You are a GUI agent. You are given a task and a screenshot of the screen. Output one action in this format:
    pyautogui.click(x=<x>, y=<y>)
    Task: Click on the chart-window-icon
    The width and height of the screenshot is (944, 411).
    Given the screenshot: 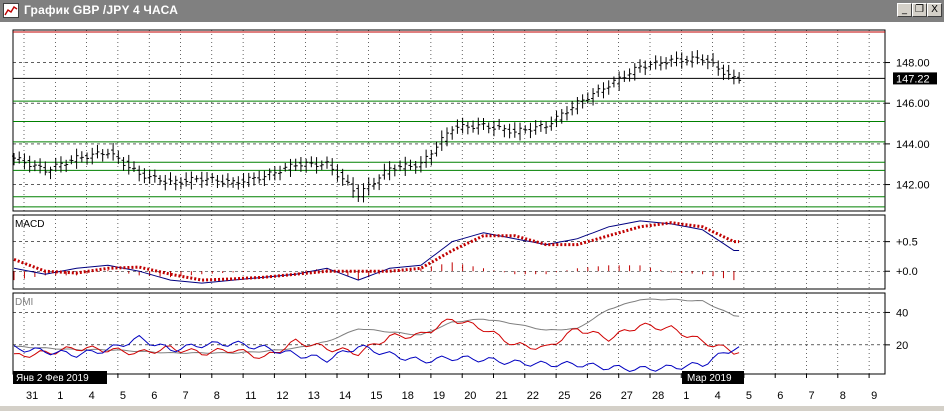 What is the action you would take?
    pyautogui.click(x=11, y=10)
    